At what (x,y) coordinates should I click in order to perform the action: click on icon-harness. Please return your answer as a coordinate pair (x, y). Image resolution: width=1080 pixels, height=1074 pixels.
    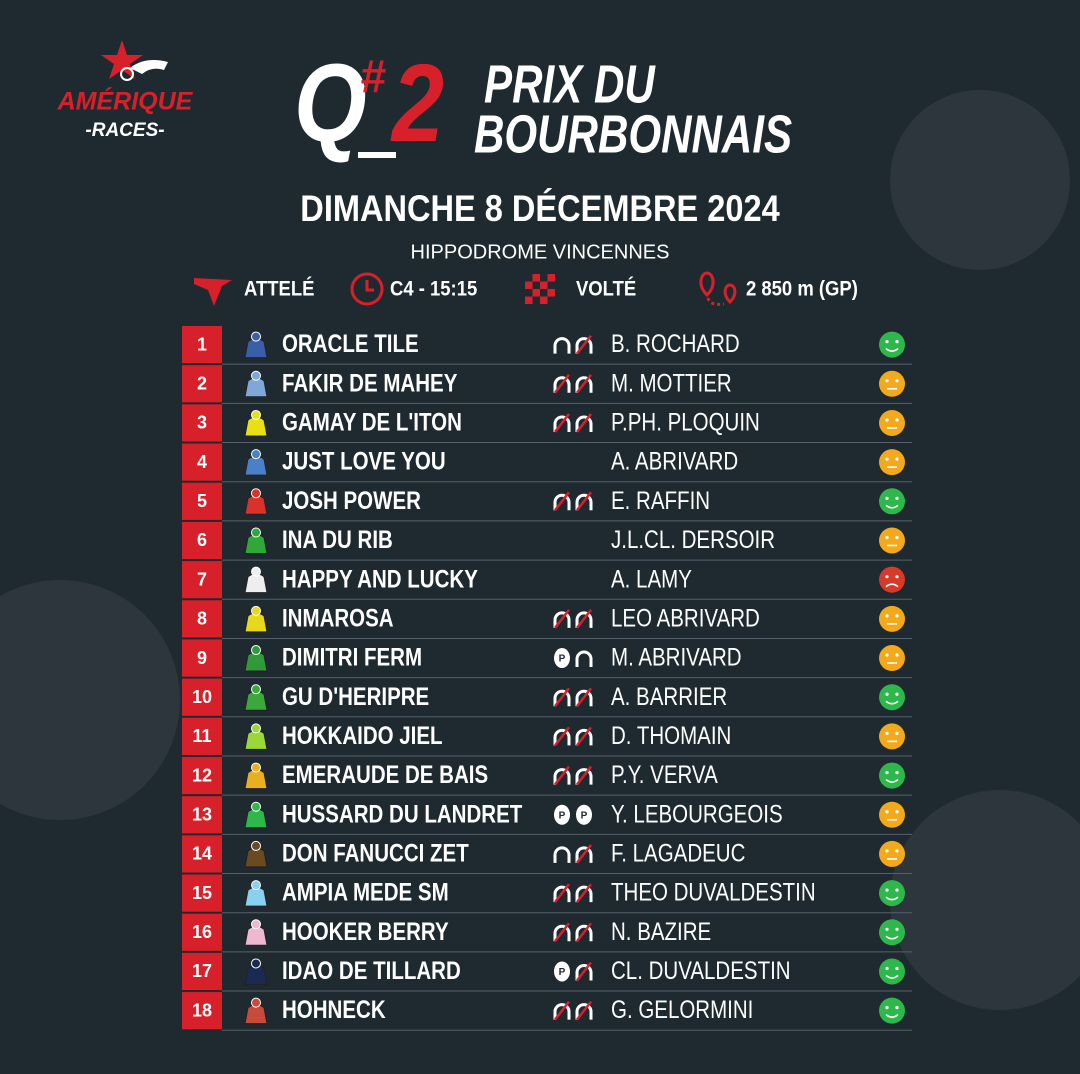
    Looking at the image, I should click on (213, 292).